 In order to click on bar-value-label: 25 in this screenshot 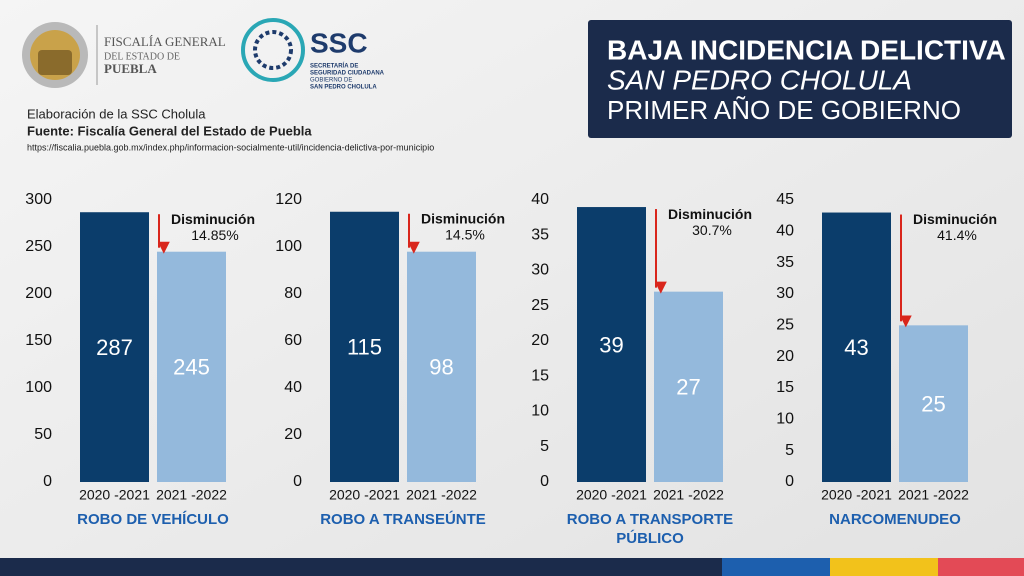, I will do `click(933, 403)`.